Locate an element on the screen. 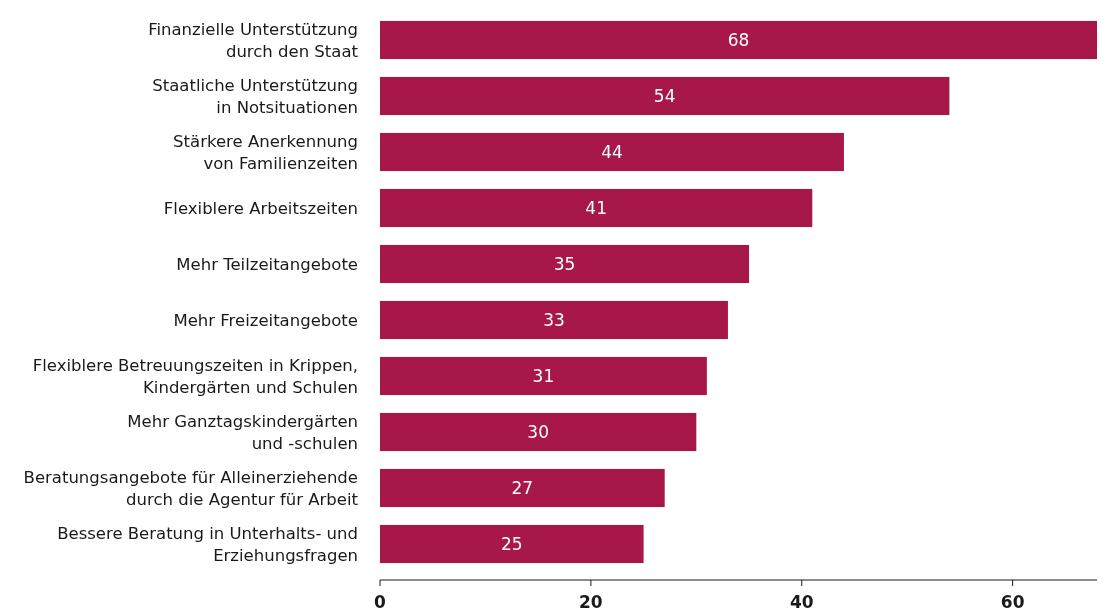  x-tick-label: 40 is located at coordinates (801, 602).